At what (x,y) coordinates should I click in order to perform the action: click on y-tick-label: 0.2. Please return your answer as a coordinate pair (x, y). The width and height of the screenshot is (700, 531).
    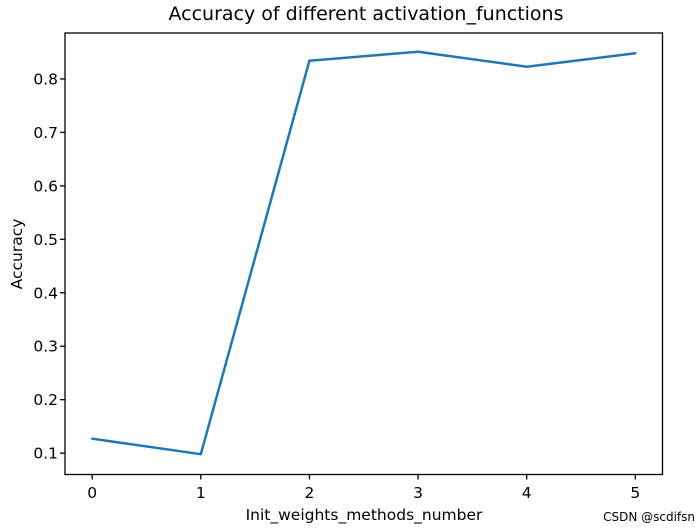
    Looking at the image, I should click on (45, 400).